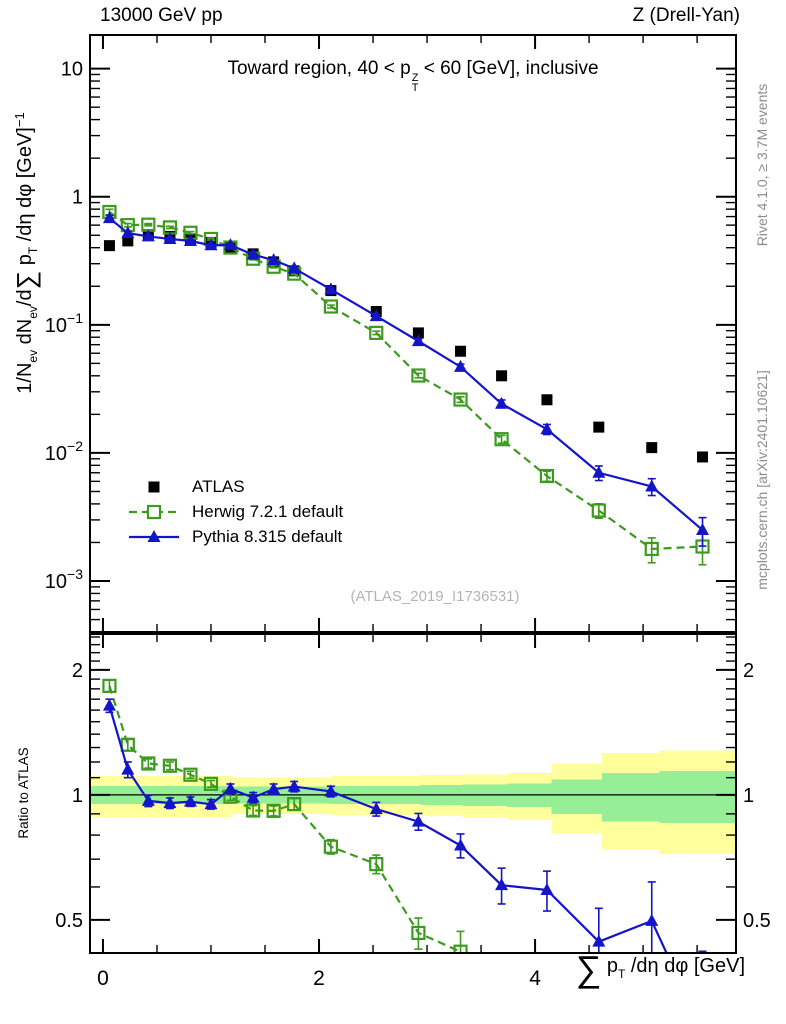 This screenshot has height=1024, width=786. Describe the element at coordinates (25, 298) in the screenshot. I see `yl-p3: /d` at that location.